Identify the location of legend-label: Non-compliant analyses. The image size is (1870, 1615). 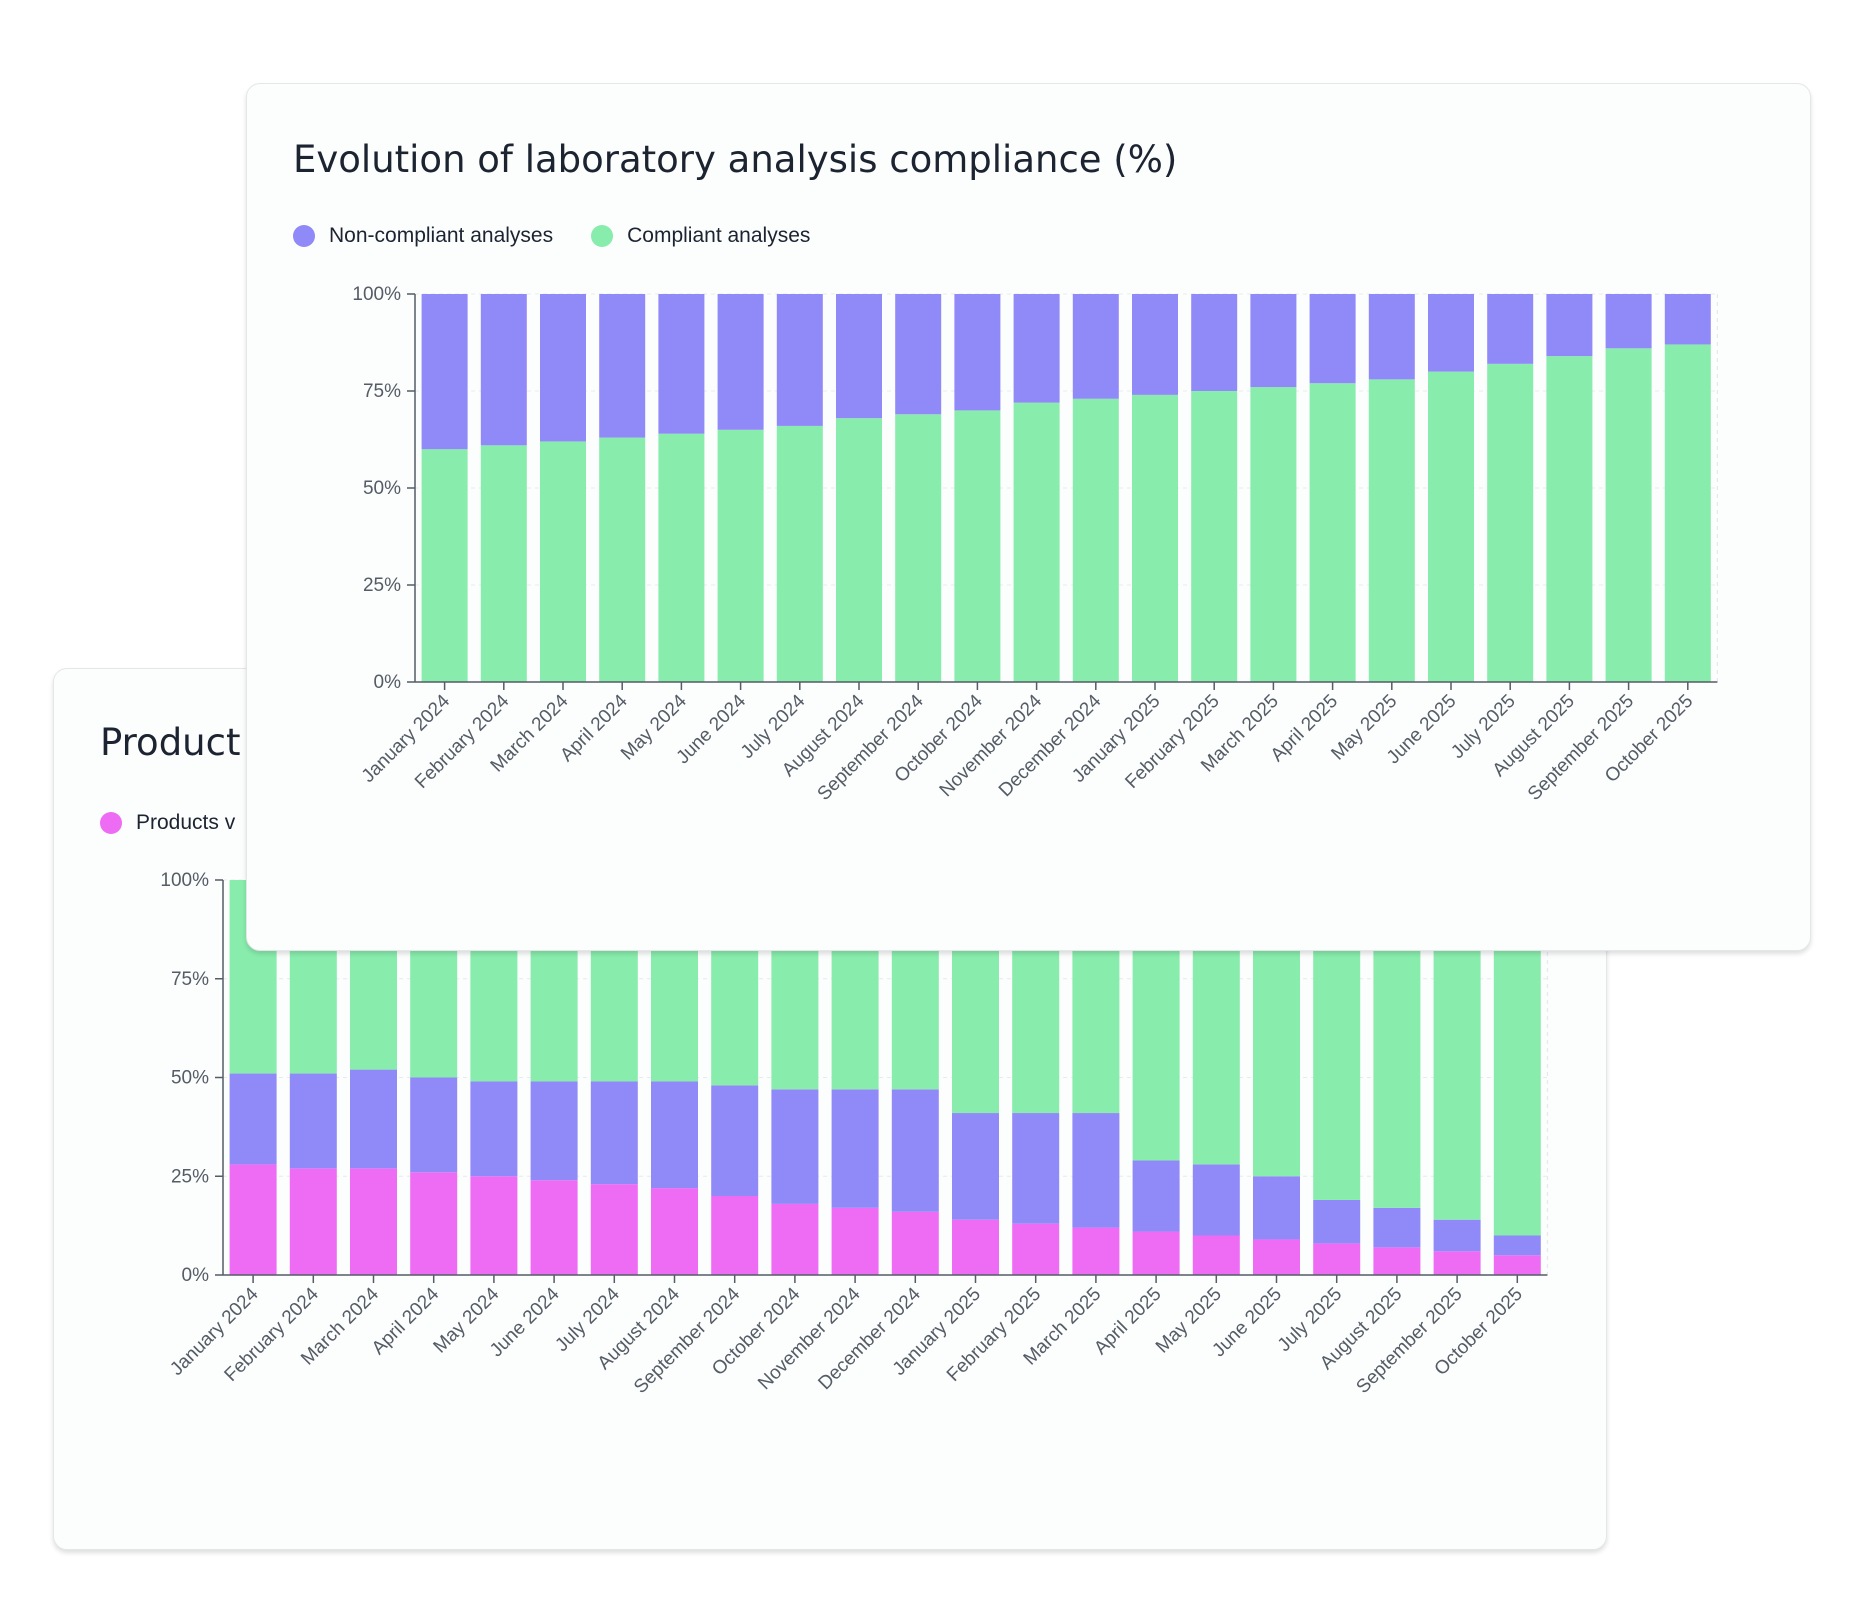
(441, 235).